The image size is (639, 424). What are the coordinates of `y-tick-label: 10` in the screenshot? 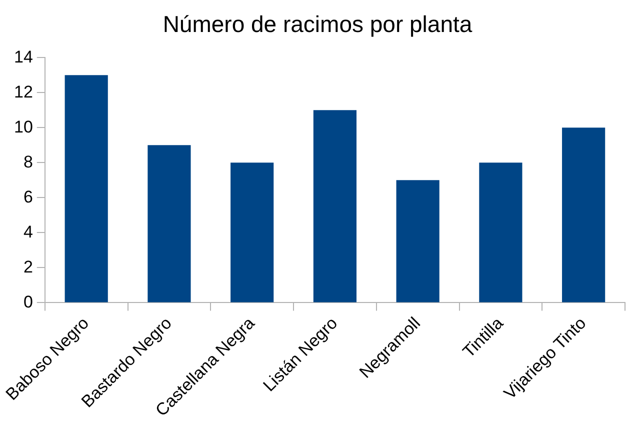 It's located at (23, 126).